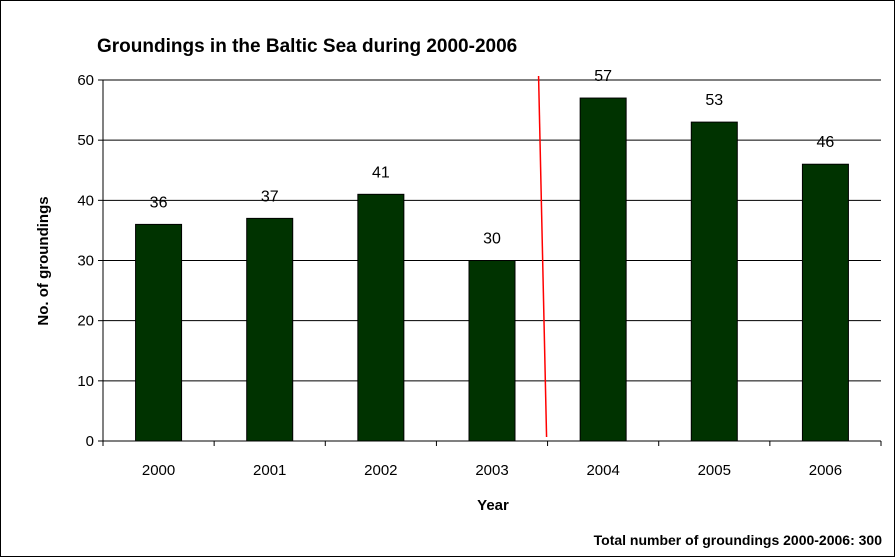 The image size is (895, 557). Describe the element at coordinates (85, 381) in the screenshot. I see `y-tick-label: 10` at that location.